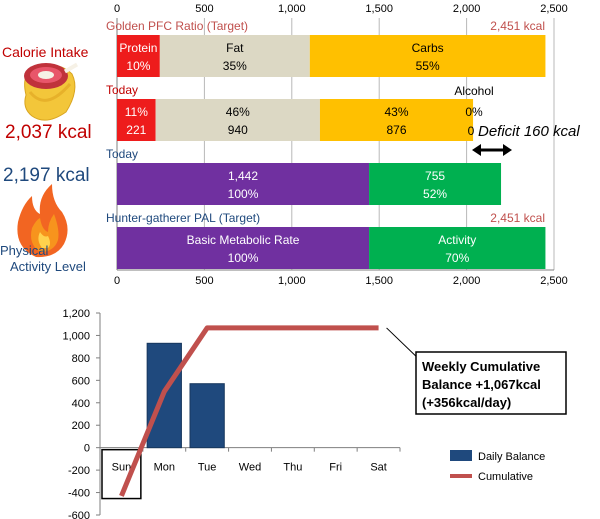 This screenshot has width=600, height=519. I want to click on expenditure-value: 2,197 kcal, so click(46, 175).